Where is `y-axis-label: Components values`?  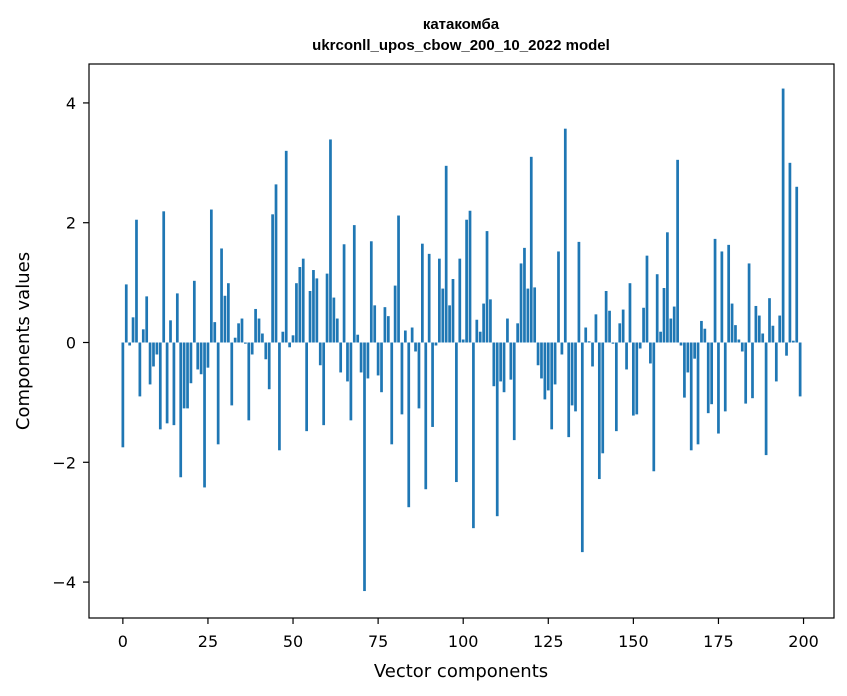
y-axis-label: Components values is located at coordinates (23, 341).